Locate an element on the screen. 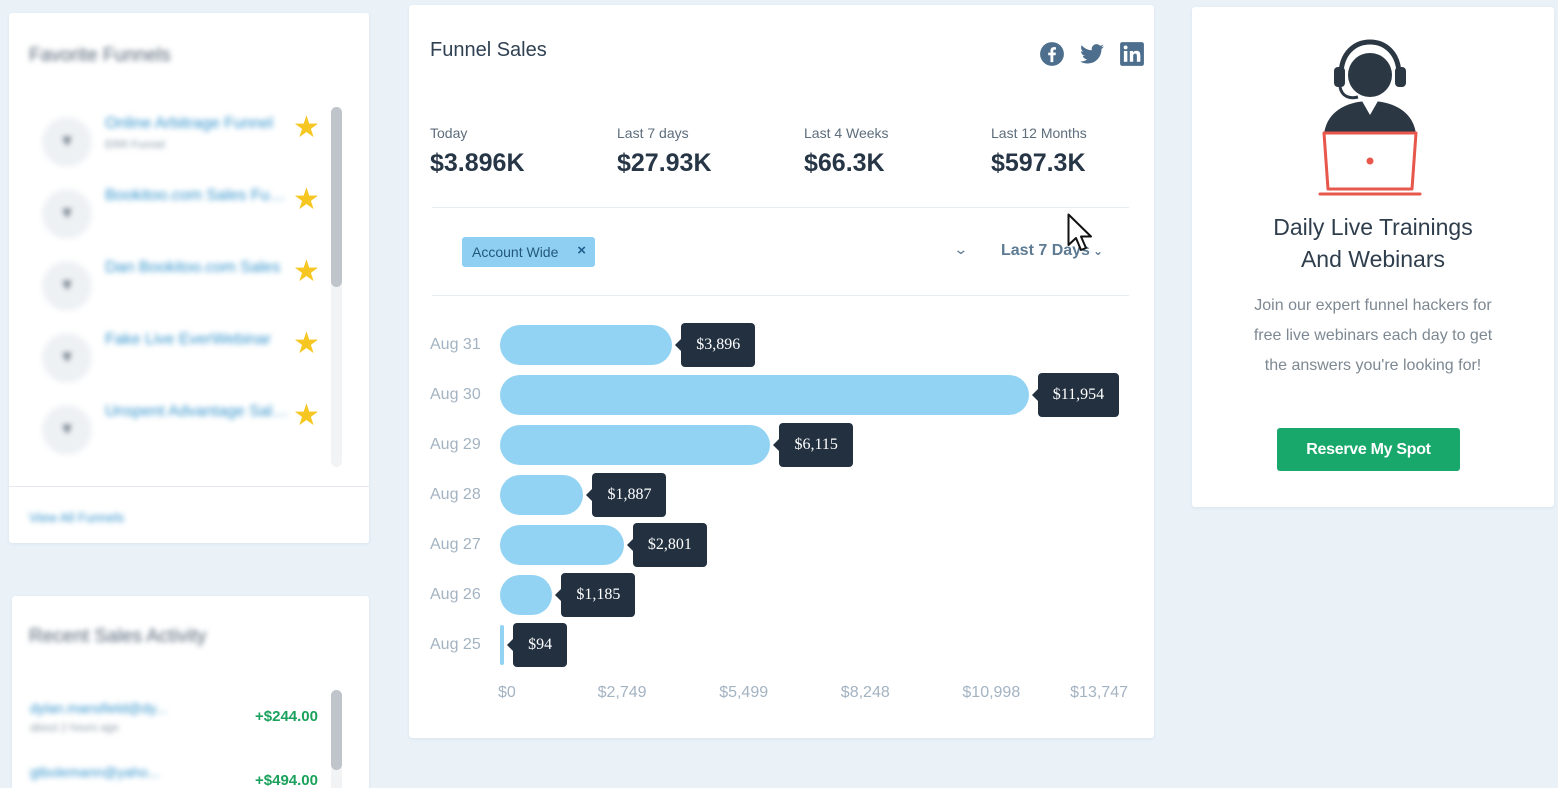 The height and width of the screenshot is (788, 1558). webinar-title-line: And Webinars is located at coordinates (1373, 259).